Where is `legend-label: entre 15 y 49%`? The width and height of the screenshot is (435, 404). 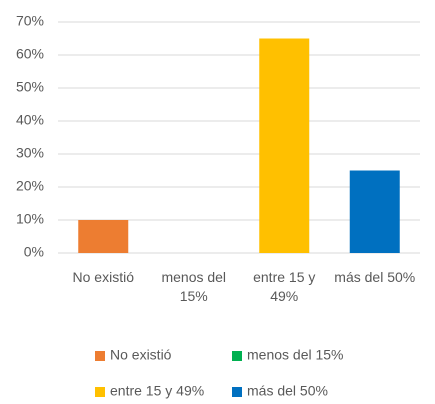 legend-label: entre 15 y 49% is located at coordinates (157, 391).